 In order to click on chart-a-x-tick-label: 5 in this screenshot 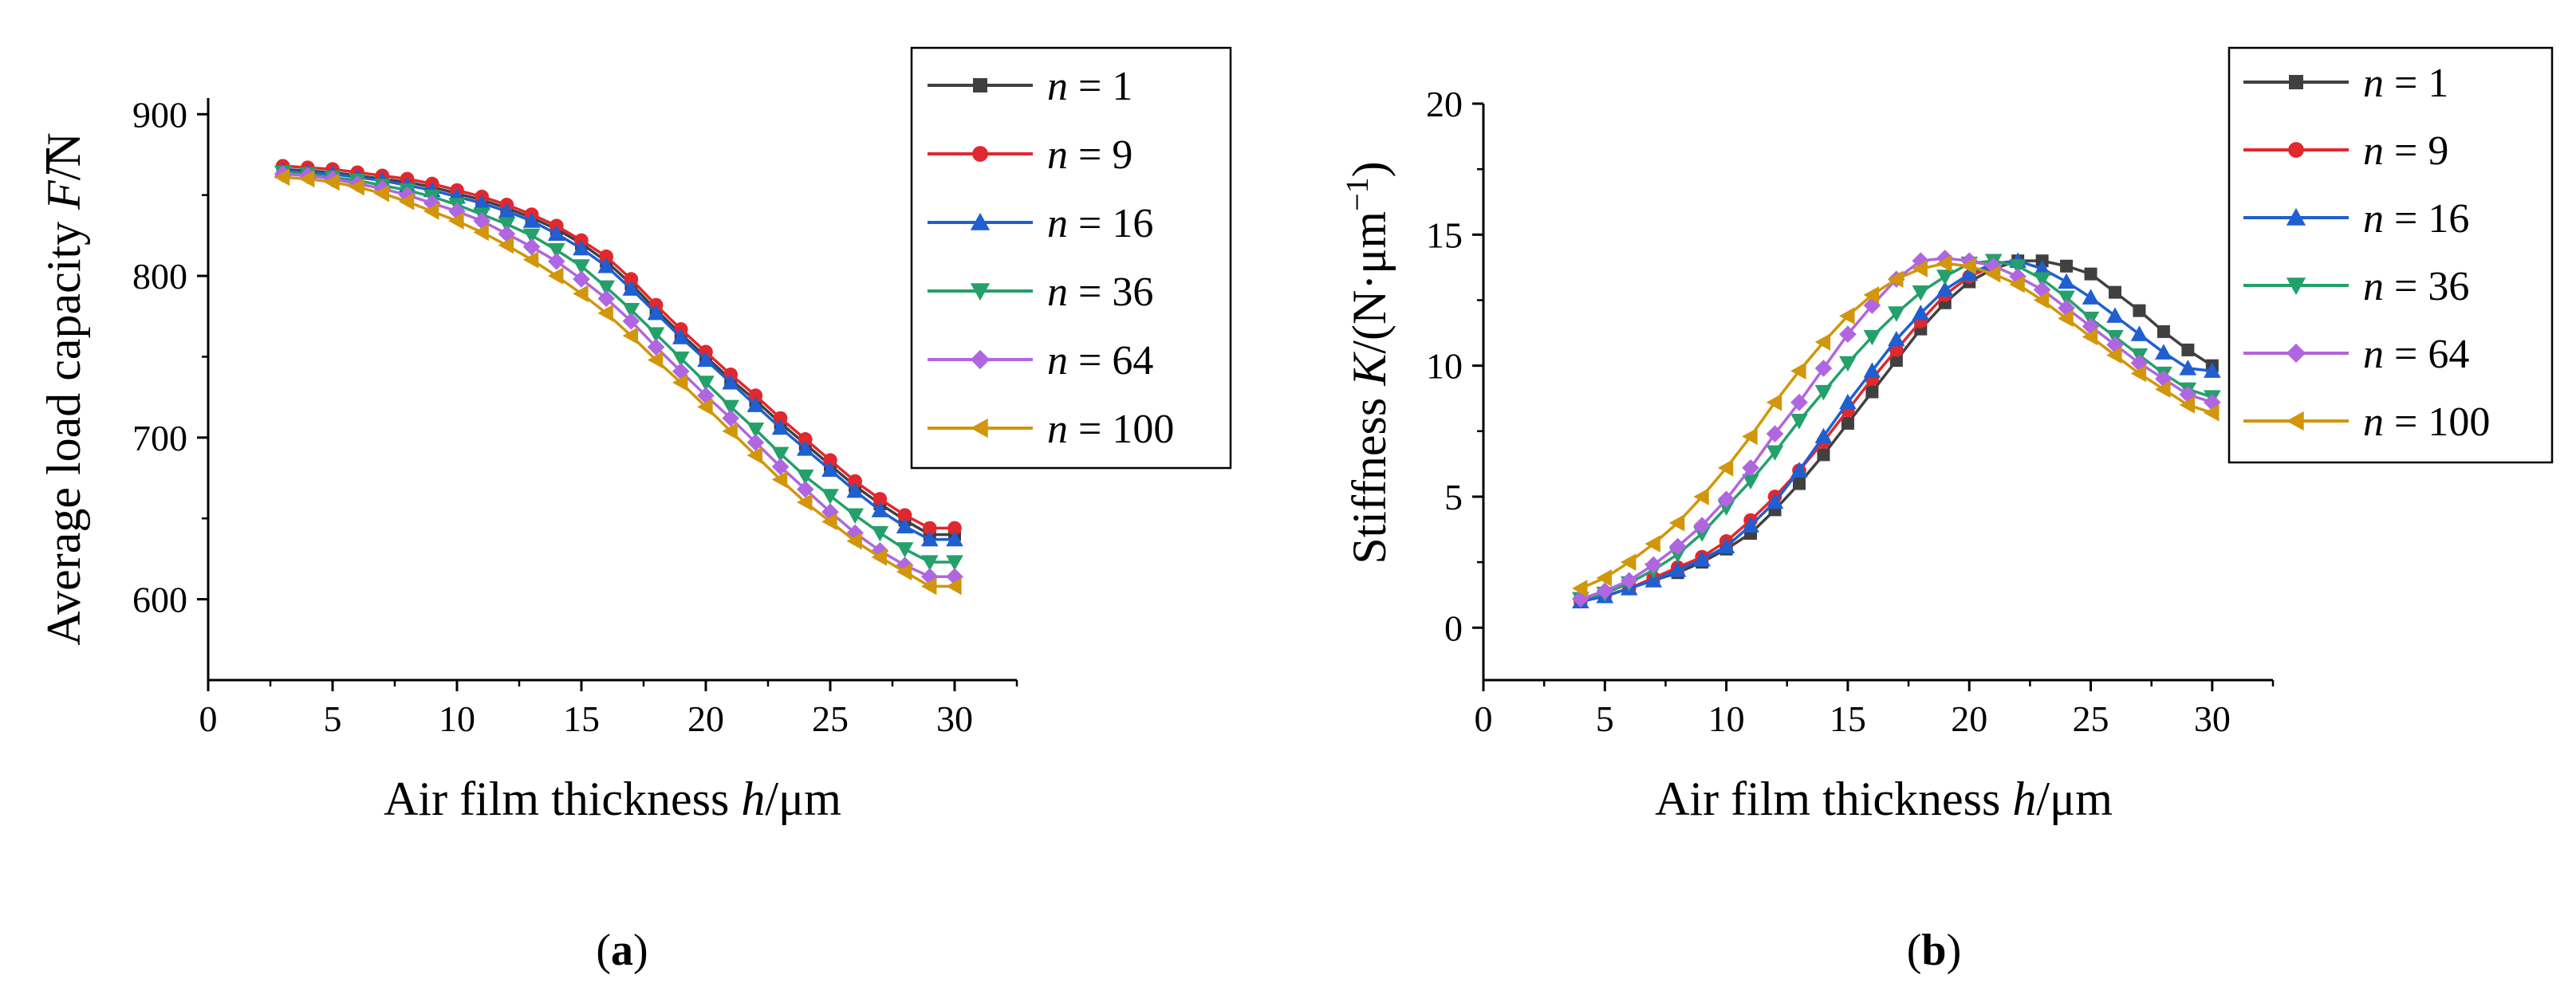, I will do `click(333, 718)`.